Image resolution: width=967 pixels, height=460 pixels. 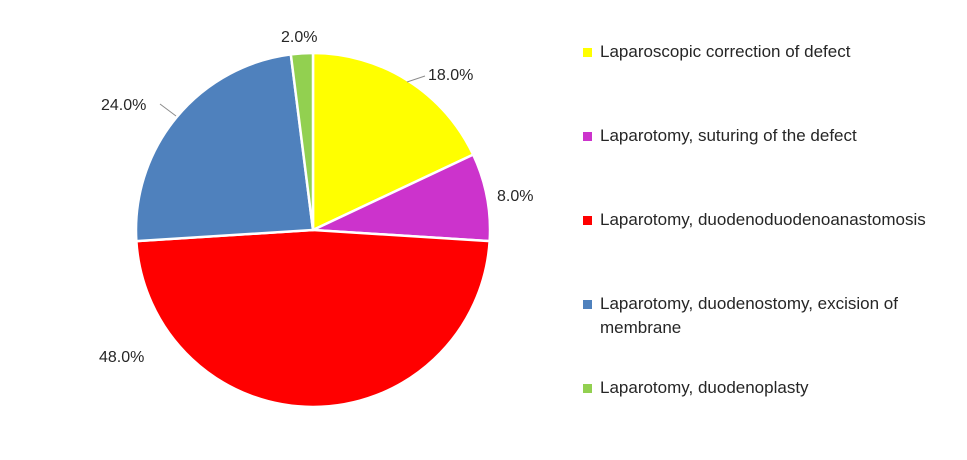 What do you see at coordinates (763, 219) in the screenshot?
I see `legend-label: Laparotomy, duodenoduodenoanastomosis` at bounding box center [763, 219].